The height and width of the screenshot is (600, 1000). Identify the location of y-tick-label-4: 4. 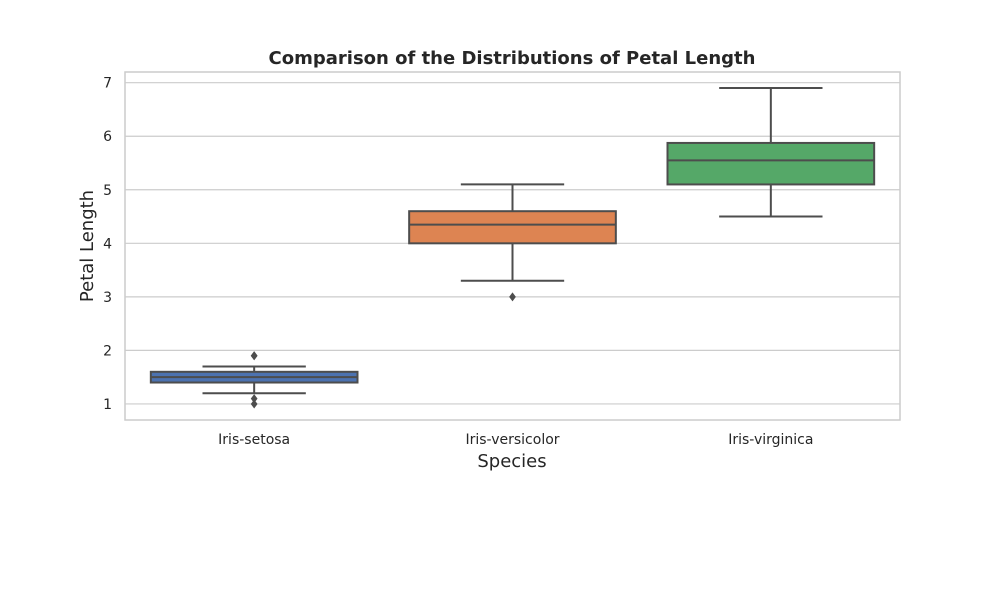
(107, 244).